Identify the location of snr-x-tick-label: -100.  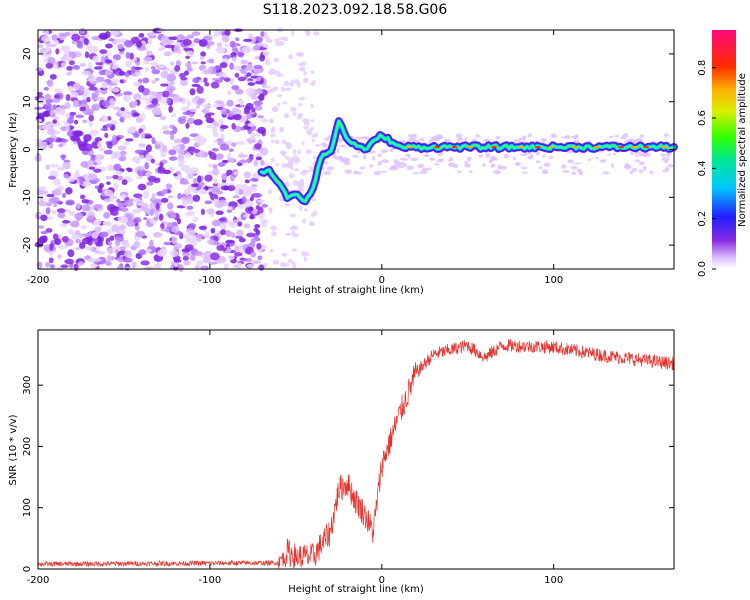
(210, 580).